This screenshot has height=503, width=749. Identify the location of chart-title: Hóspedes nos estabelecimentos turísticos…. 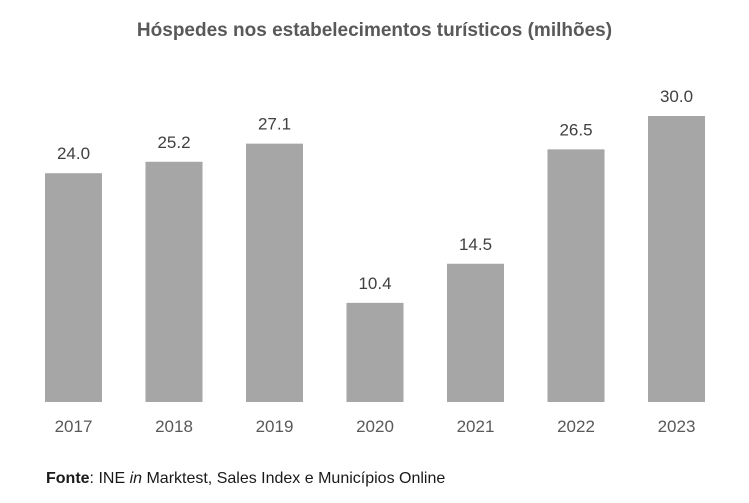
(374, 30).